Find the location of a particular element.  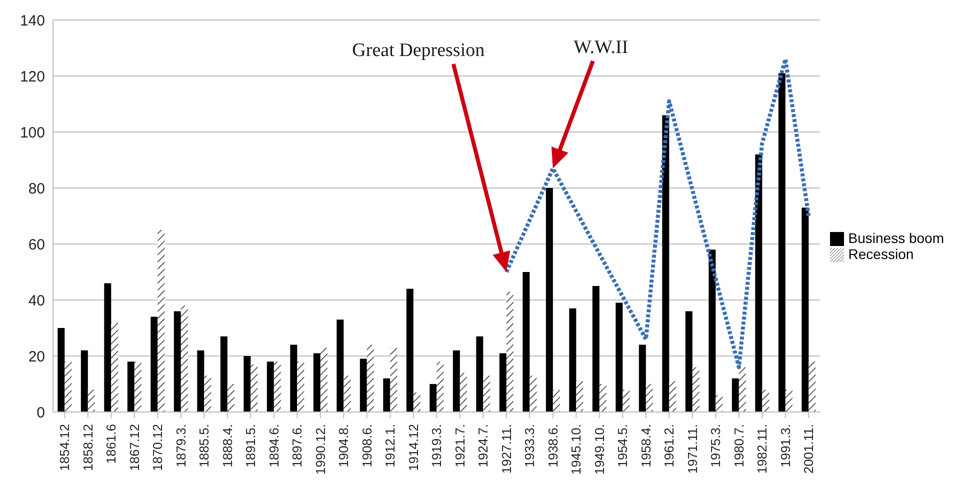

x-tick-label: 1938.6. is located at coordinates (552, 446).